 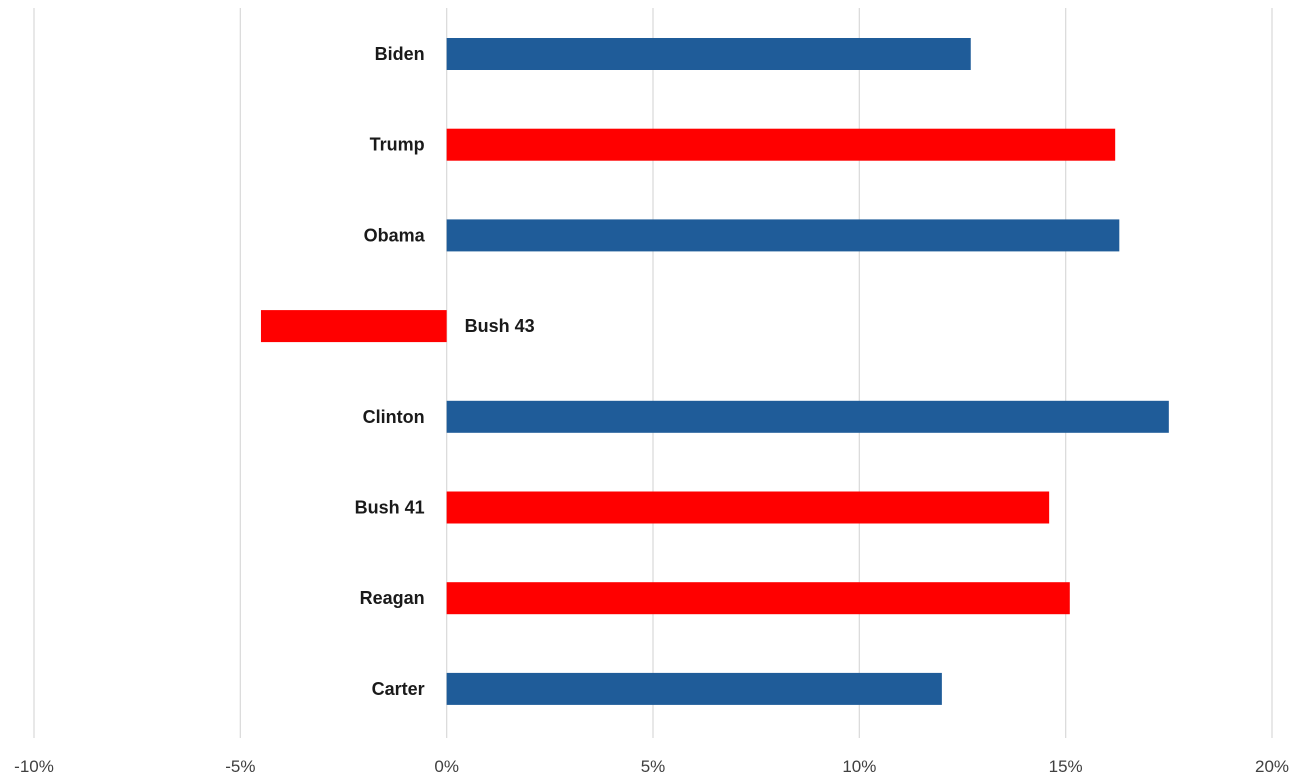 I want to click on x-tick-label: 10%, so click(x=859, y=766).